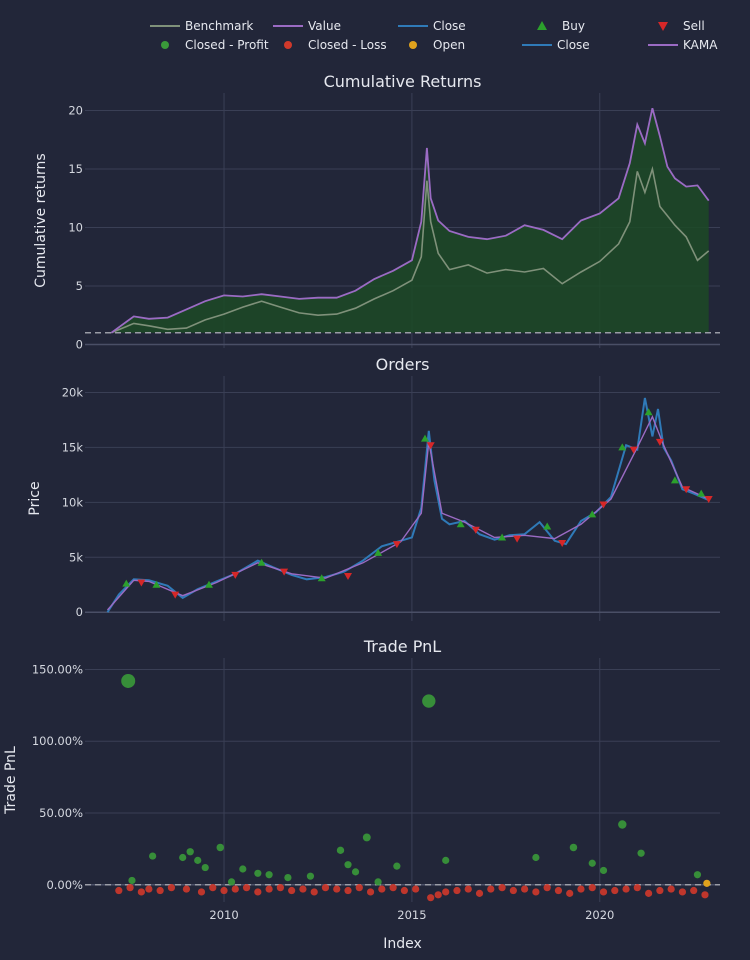 This screenshot has height=960, width=750. I want to click on legend-item-closed-profit: Closed - Profit, so click(215, 45).